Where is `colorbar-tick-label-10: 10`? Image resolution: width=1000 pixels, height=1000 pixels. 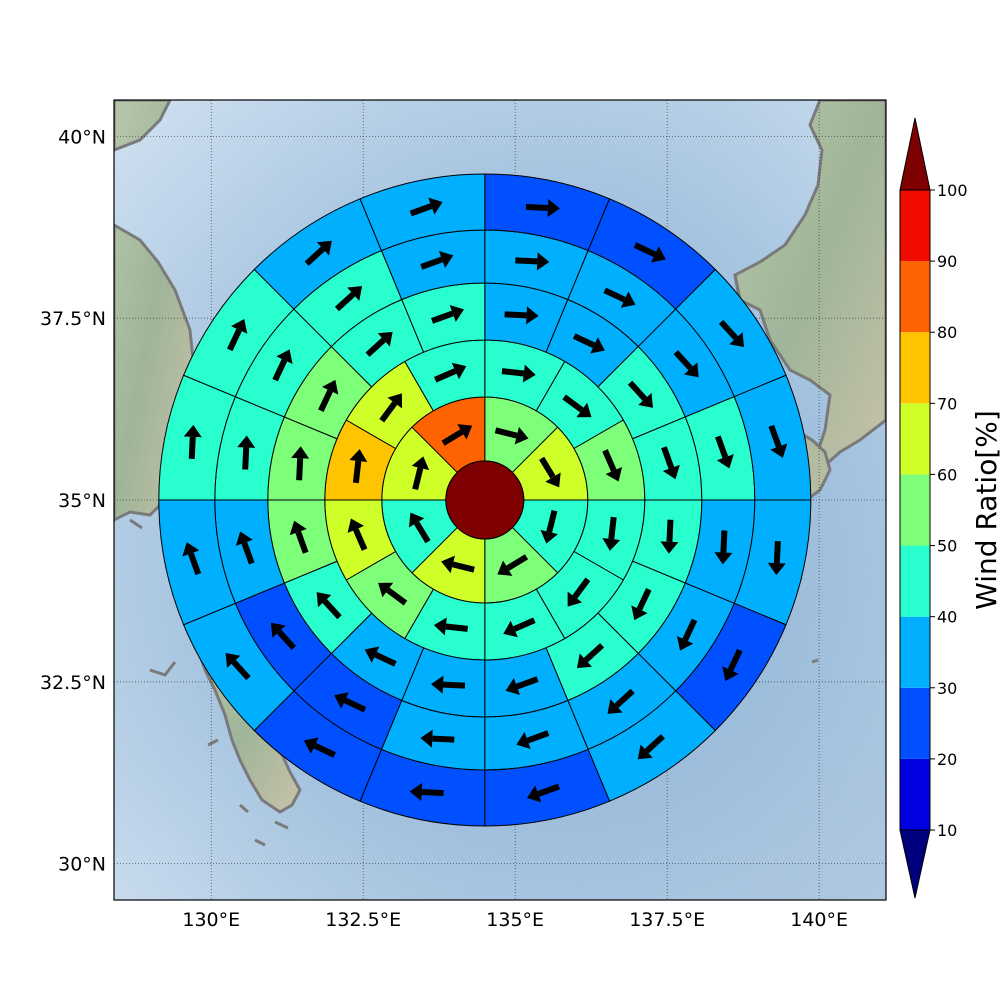
colorbar-tick-label-10: 10 is located at coordinates (947, 830).